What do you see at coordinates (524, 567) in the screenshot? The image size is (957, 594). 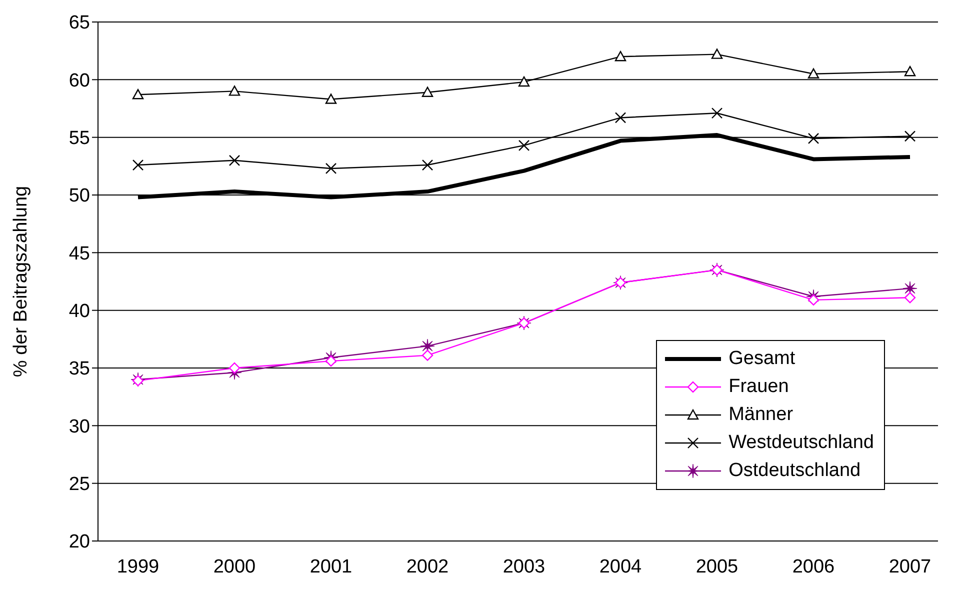 I see `x-tick-label: 2003` at bounding box center [524, 567].